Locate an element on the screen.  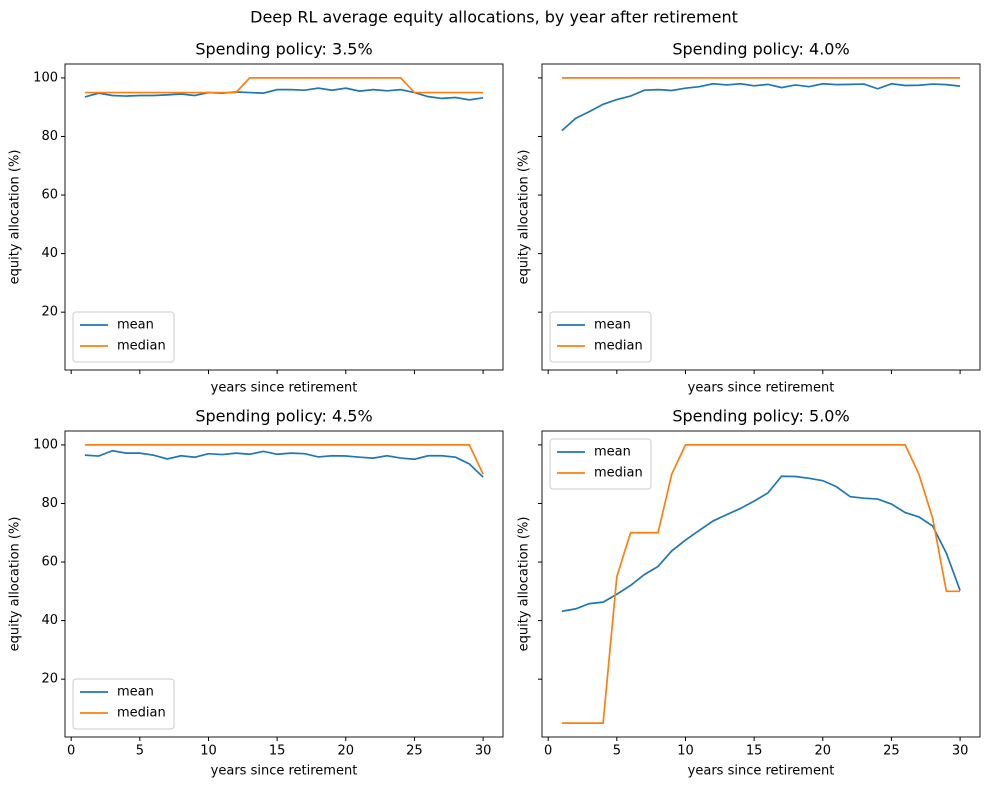
subplot-title: Spending policy: 5.0% is located at coordinates (760, 416).